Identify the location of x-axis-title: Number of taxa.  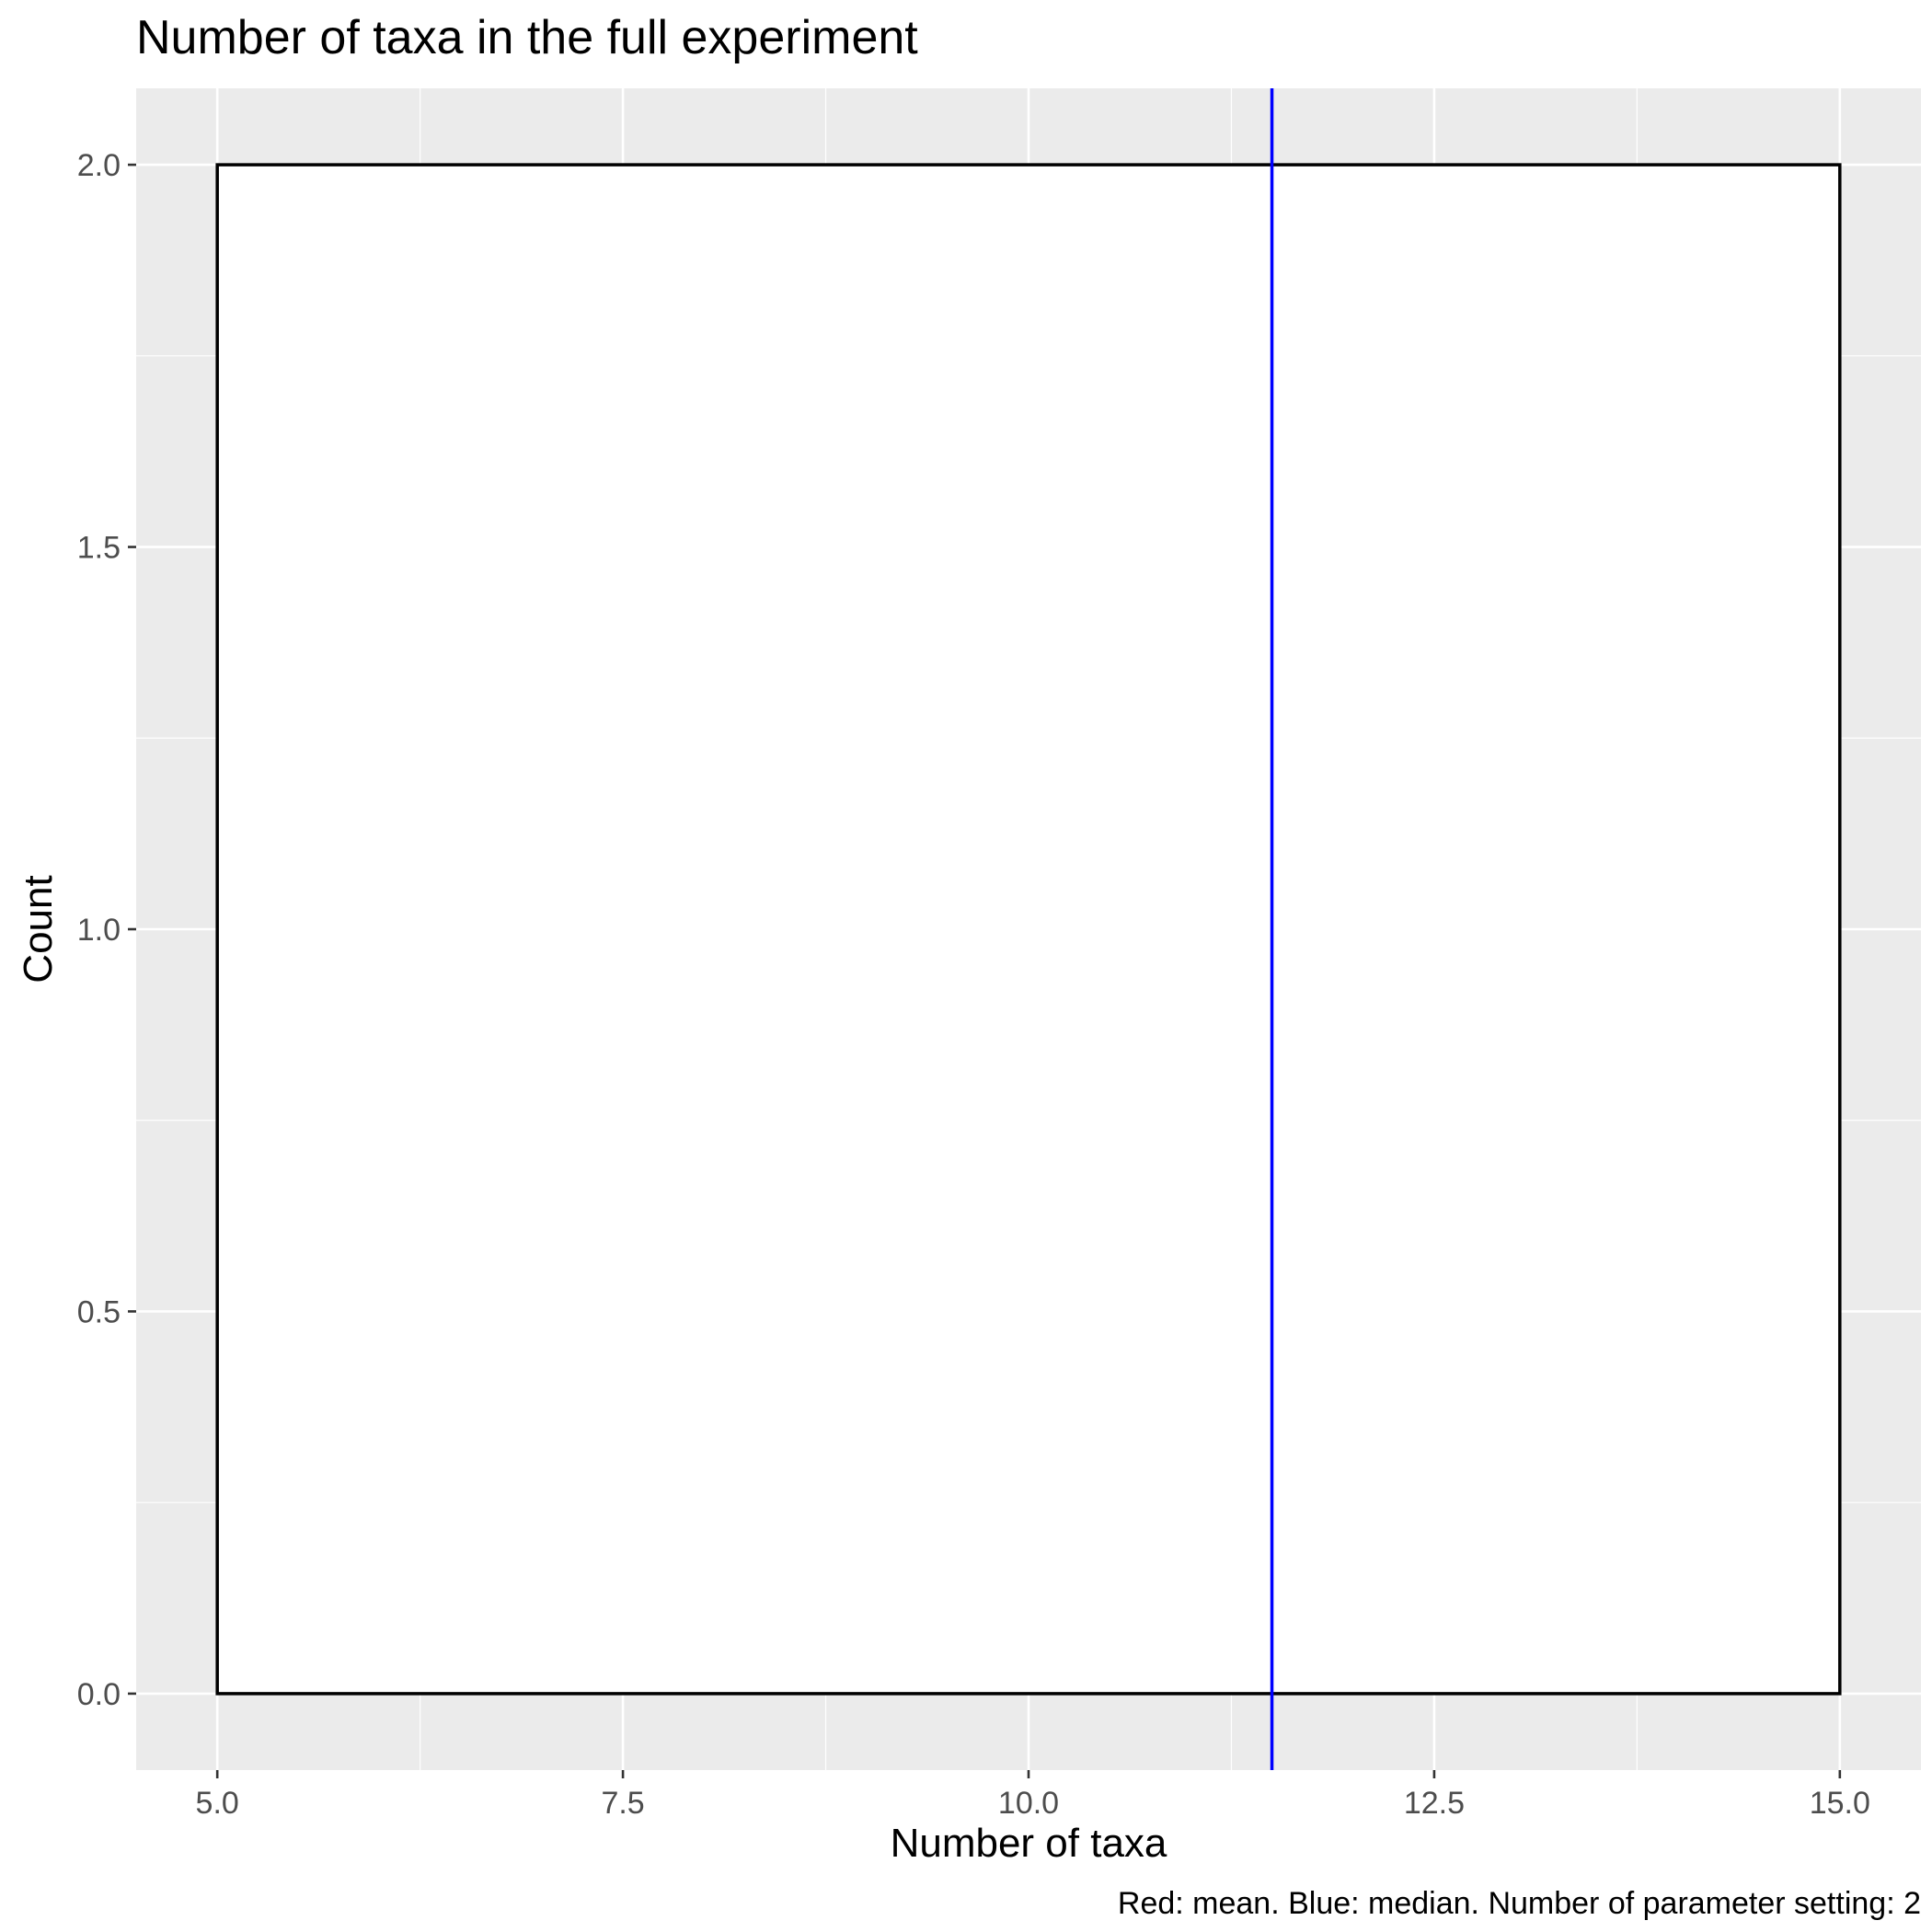
(1029, 1843).